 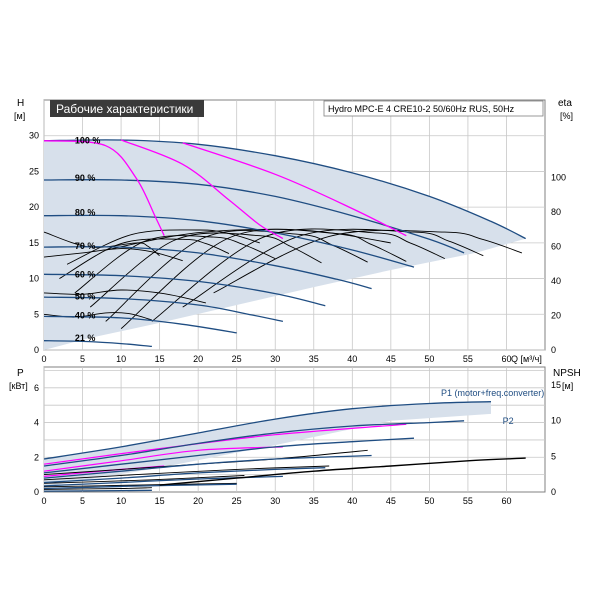 I want to click on head-x-tick-label: 45, so click(x=391, y=359).